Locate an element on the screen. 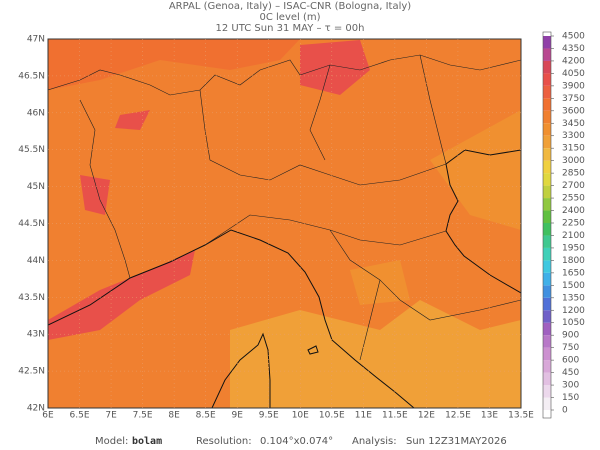 This screenshot has height=450, width=600. colorbar-label: 0 is located at coordinates (565, 411).